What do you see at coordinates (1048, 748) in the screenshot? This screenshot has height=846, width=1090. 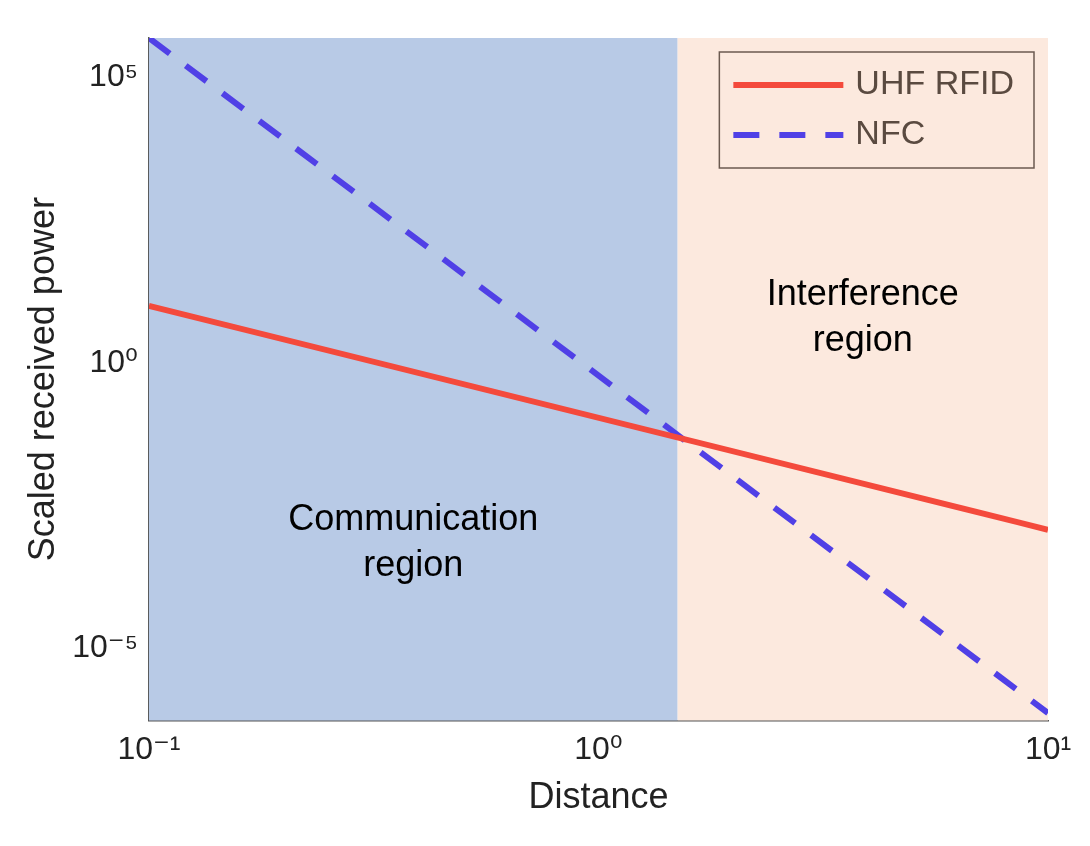 I see `x-tick-label: 10¹` at bounding box center [1048, 748].